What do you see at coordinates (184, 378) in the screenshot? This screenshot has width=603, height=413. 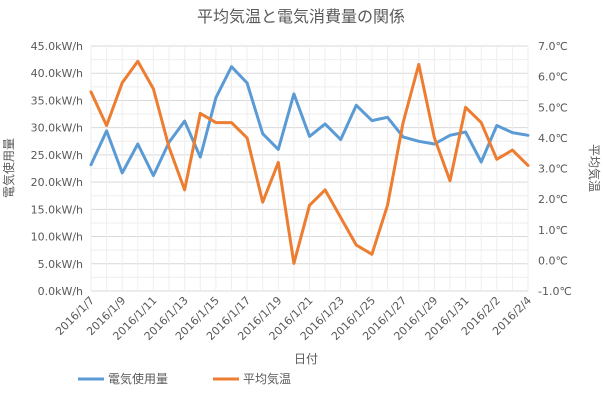 I see `legend: 電気使用量 平均気温` at bounding box center [184, 378].